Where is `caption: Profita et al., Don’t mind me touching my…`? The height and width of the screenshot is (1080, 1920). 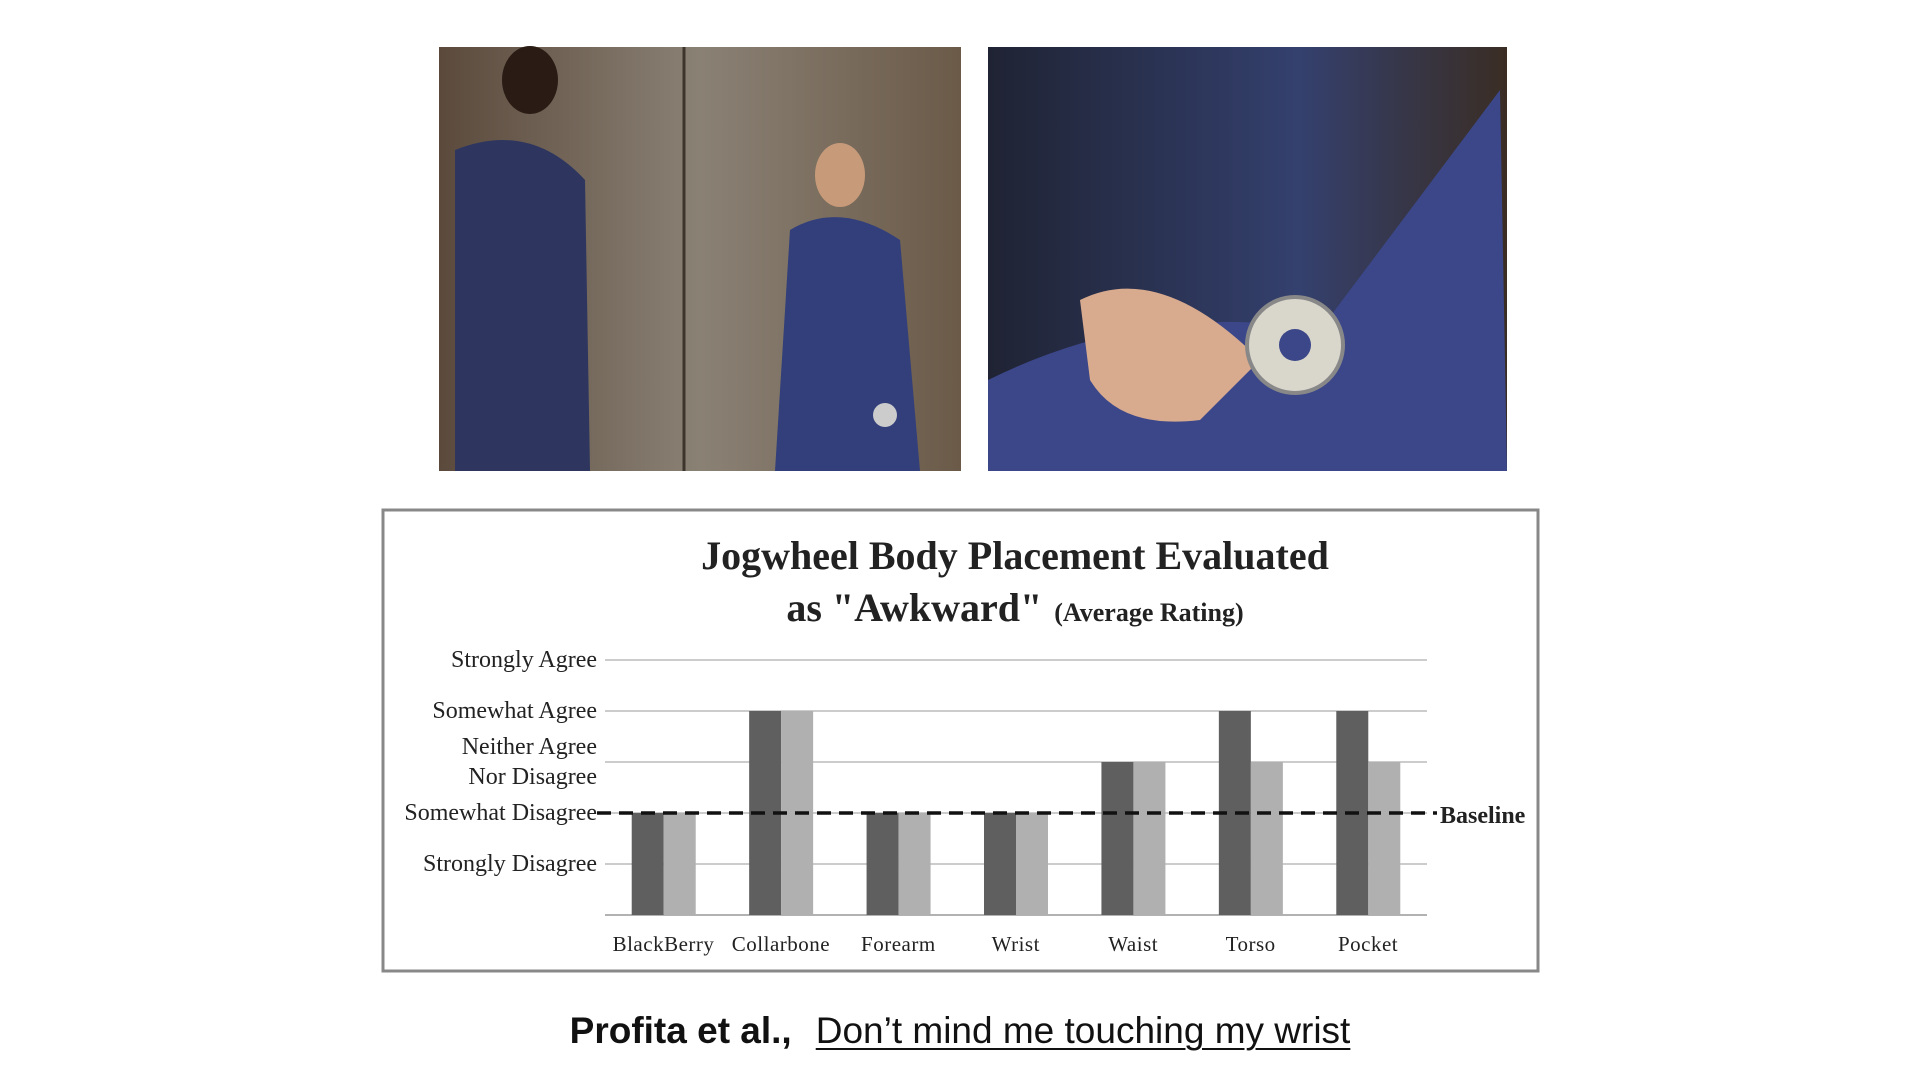
caption: Profita et al., Don’t mind me touching my… is located at coordinates (960, 1031).